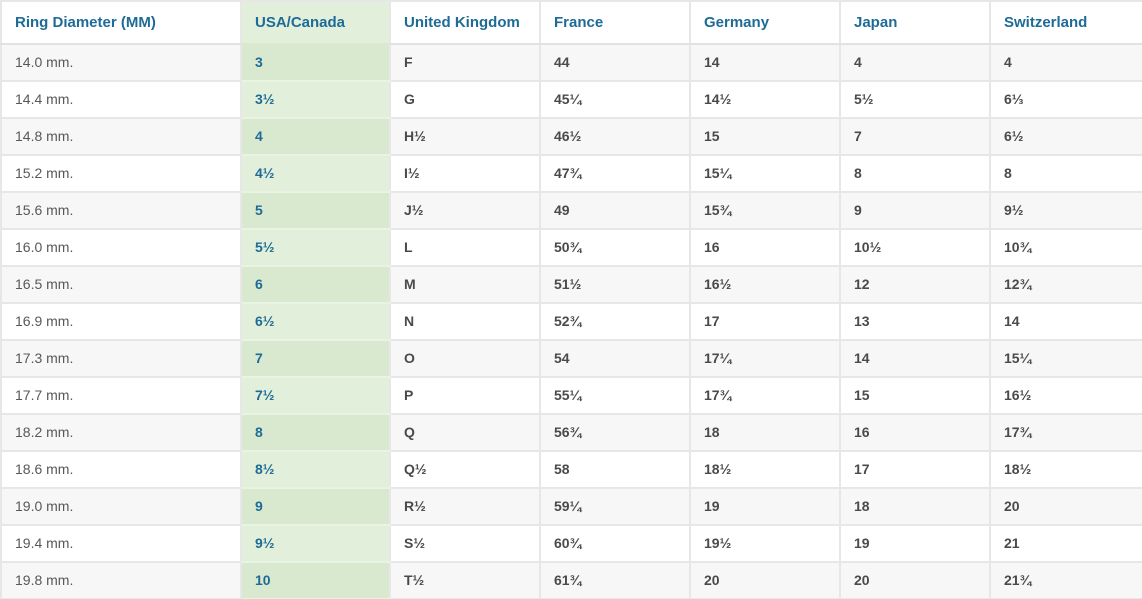  I want to click on table-row: 17.3 mm. 7 O 54 17¼ 14 15¼, so click(571, 359).